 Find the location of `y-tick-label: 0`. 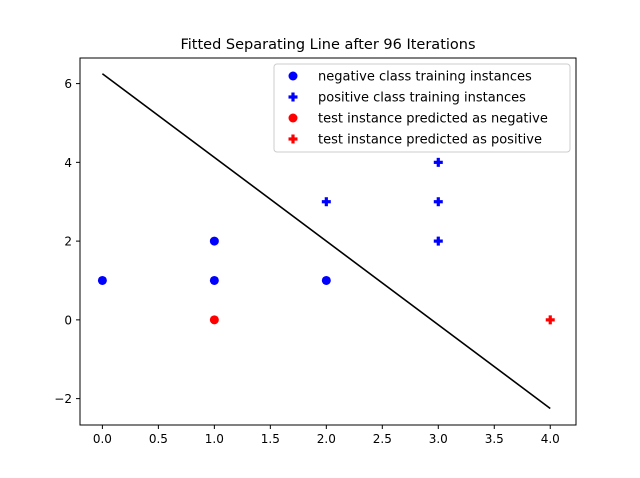

y-tick-label: 0 is located at coordinates (68, 320).